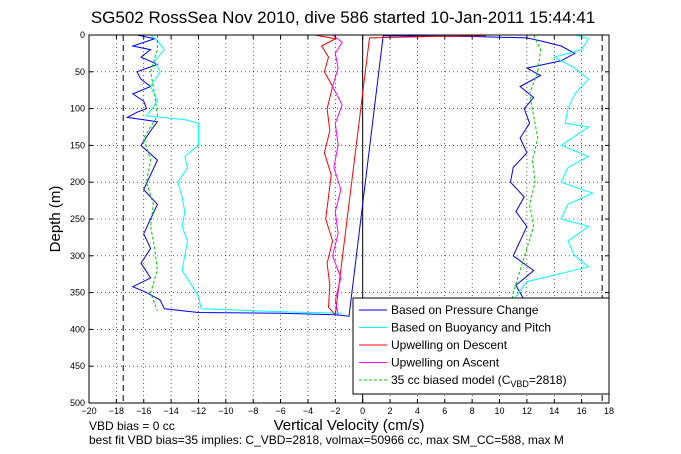 The height and width of the screenshot is (454, 681). What do you see at coordinates (116, 411) in the screenshot?
I see `x-tick-label: −18` at bounding box center [116, 411].